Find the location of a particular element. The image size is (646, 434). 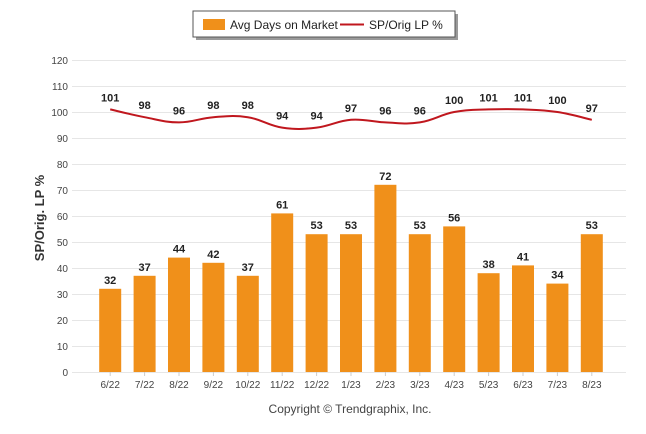

y-axis-title: SP/Orig. LP % is located at coordinates (39, 217).